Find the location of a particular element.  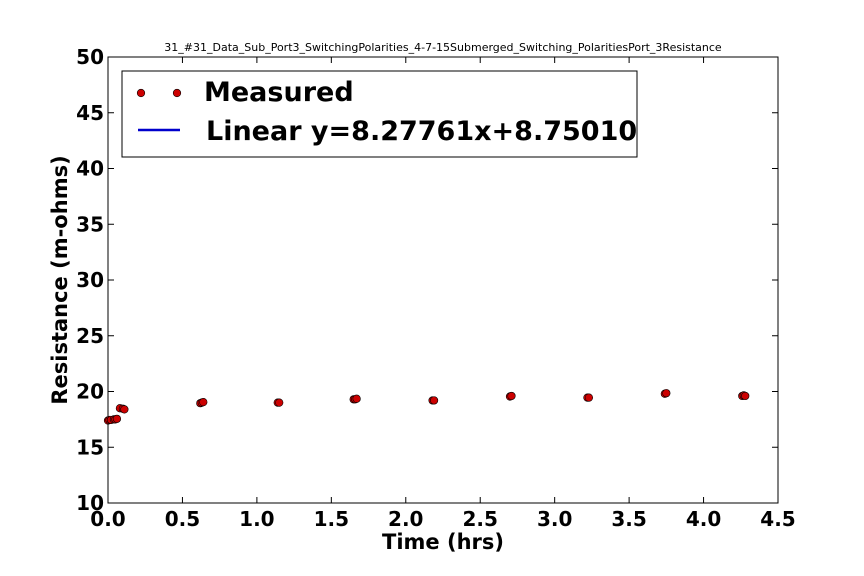

x-axis-label: Time (hrs) is located at coordinates (443, 542).